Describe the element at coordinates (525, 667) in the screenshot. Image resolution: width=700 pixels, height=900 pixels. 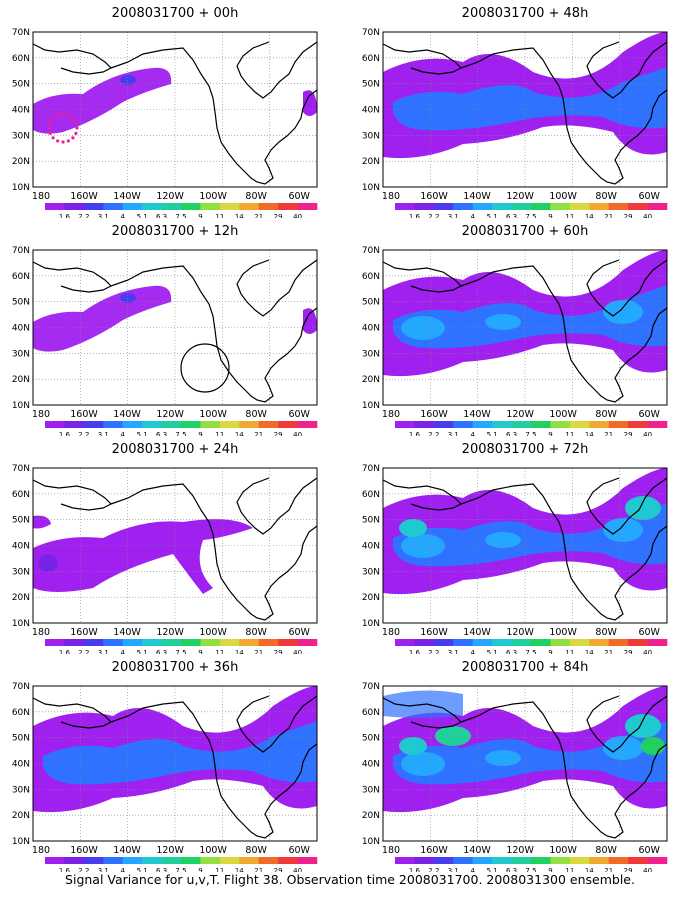
I see `panel-title: 2008031700 + 84h` at that location.